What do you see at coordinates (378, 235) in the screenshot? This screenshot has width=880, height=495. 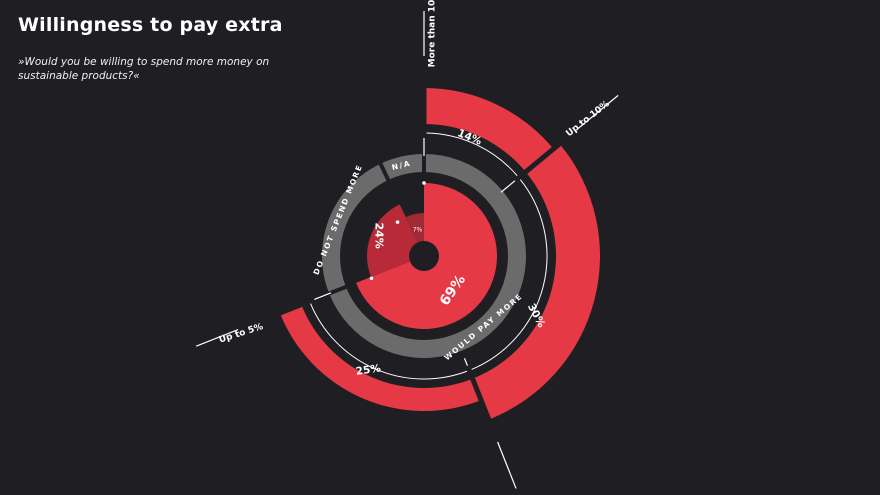 I see `value-label-do-not-spend-more: 24%` at bounding box center [378, 235].